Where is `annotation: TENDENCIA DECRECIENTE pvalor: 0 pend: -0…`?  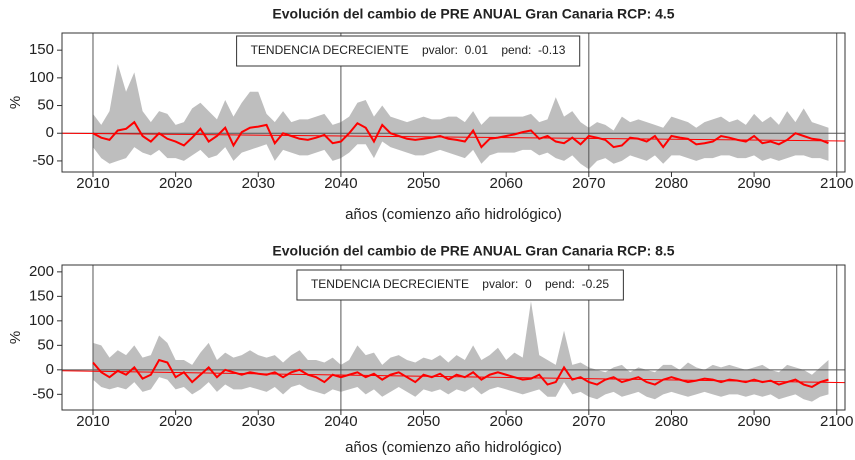
annotation: TENDENCIA DECRECIENTE pvalor: 0 pend: -0… is located at coordinates (460, 284).